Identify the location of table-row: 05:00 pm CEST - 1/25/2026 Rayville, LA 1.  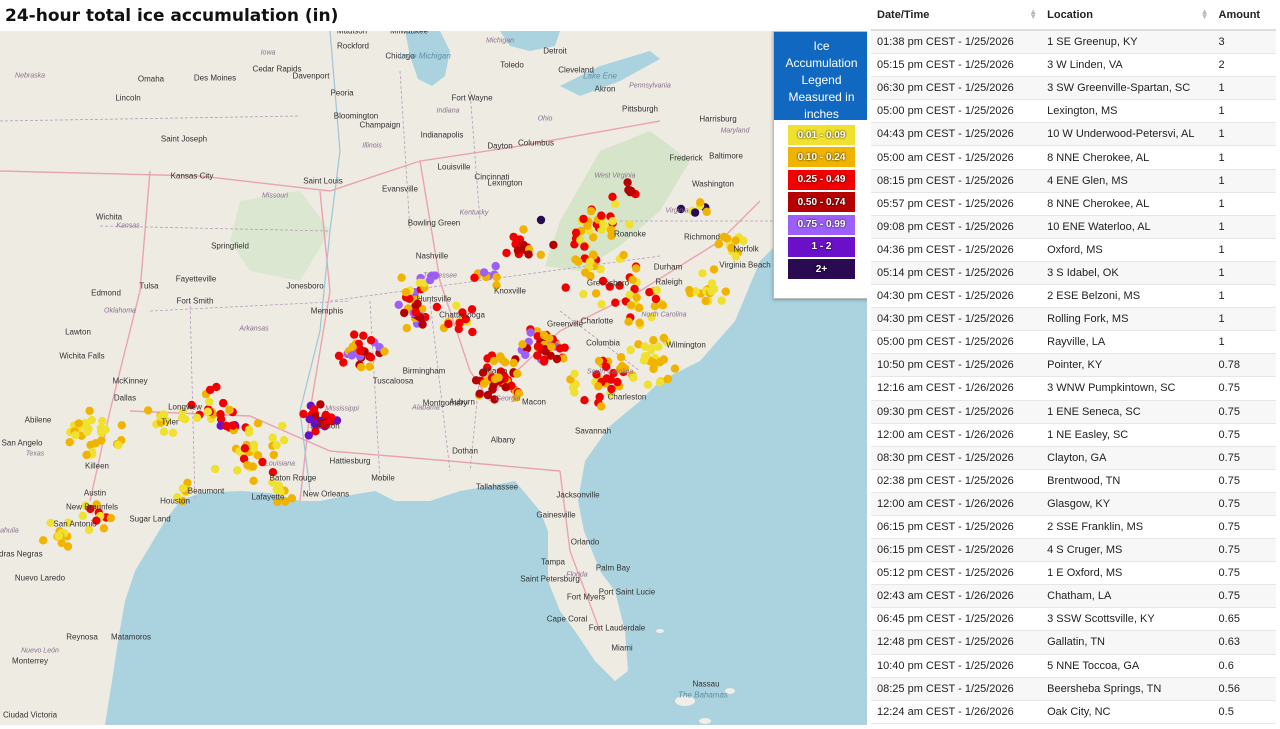
(1073, 342).